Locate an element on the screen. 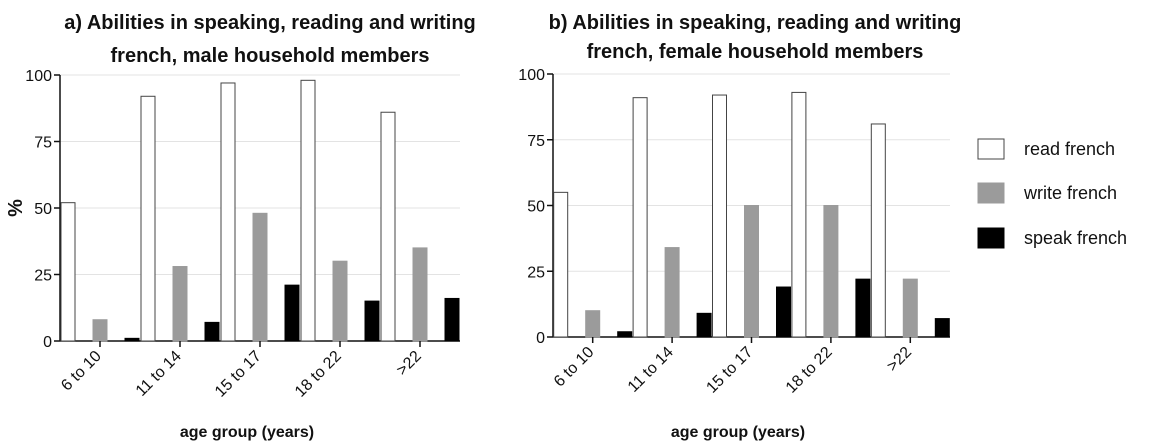  y-axis-label: % is located at coordinates (16, 208).